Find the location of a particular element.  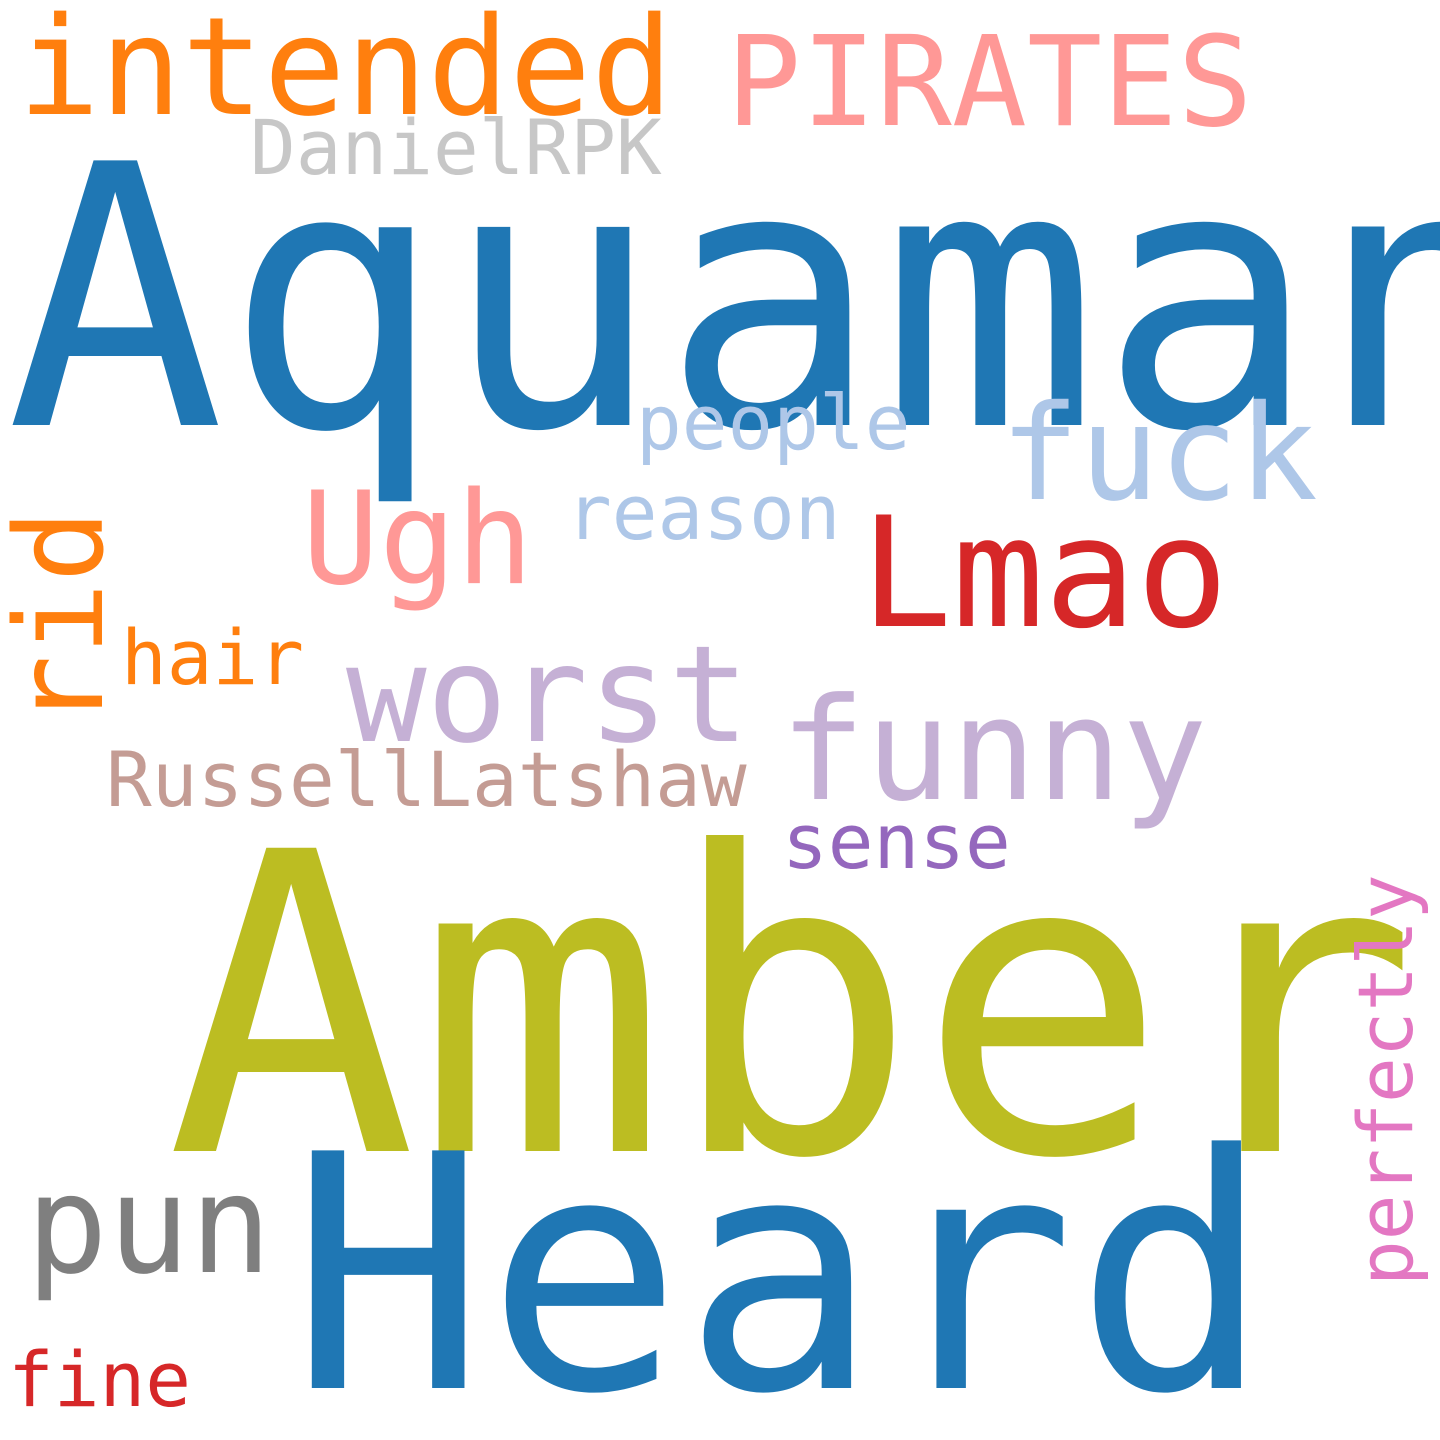

word-fuck: fuck is located at coordinates (1159, 454).